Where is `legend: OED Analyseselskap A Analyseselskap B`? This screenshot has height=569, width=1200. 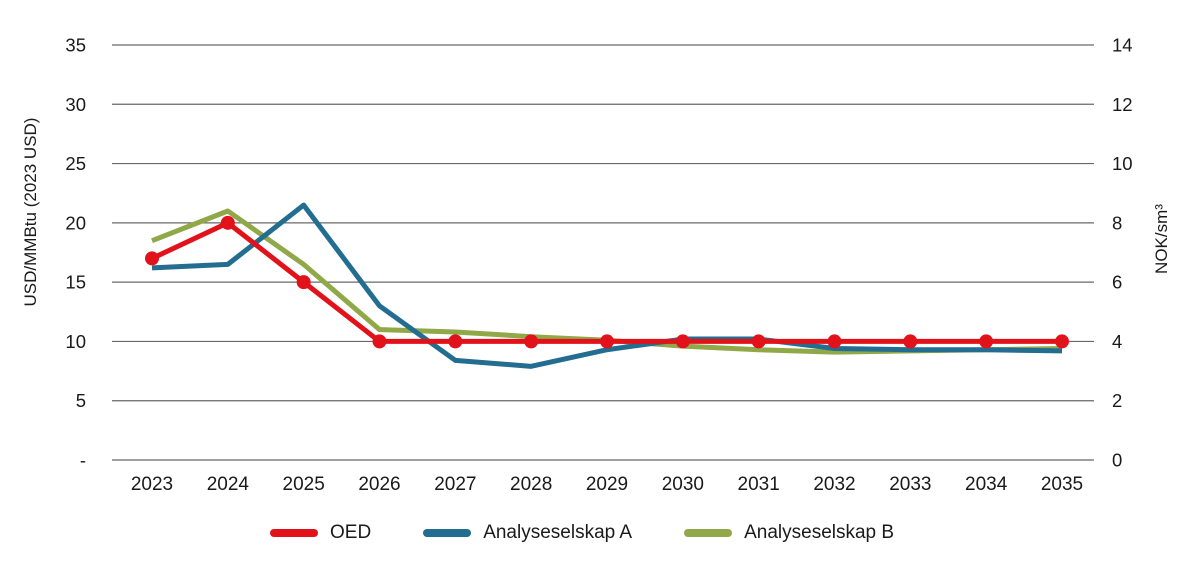
legend: OED Analyseselskap A Analyseselskap B is located at coordinates (582, 533).